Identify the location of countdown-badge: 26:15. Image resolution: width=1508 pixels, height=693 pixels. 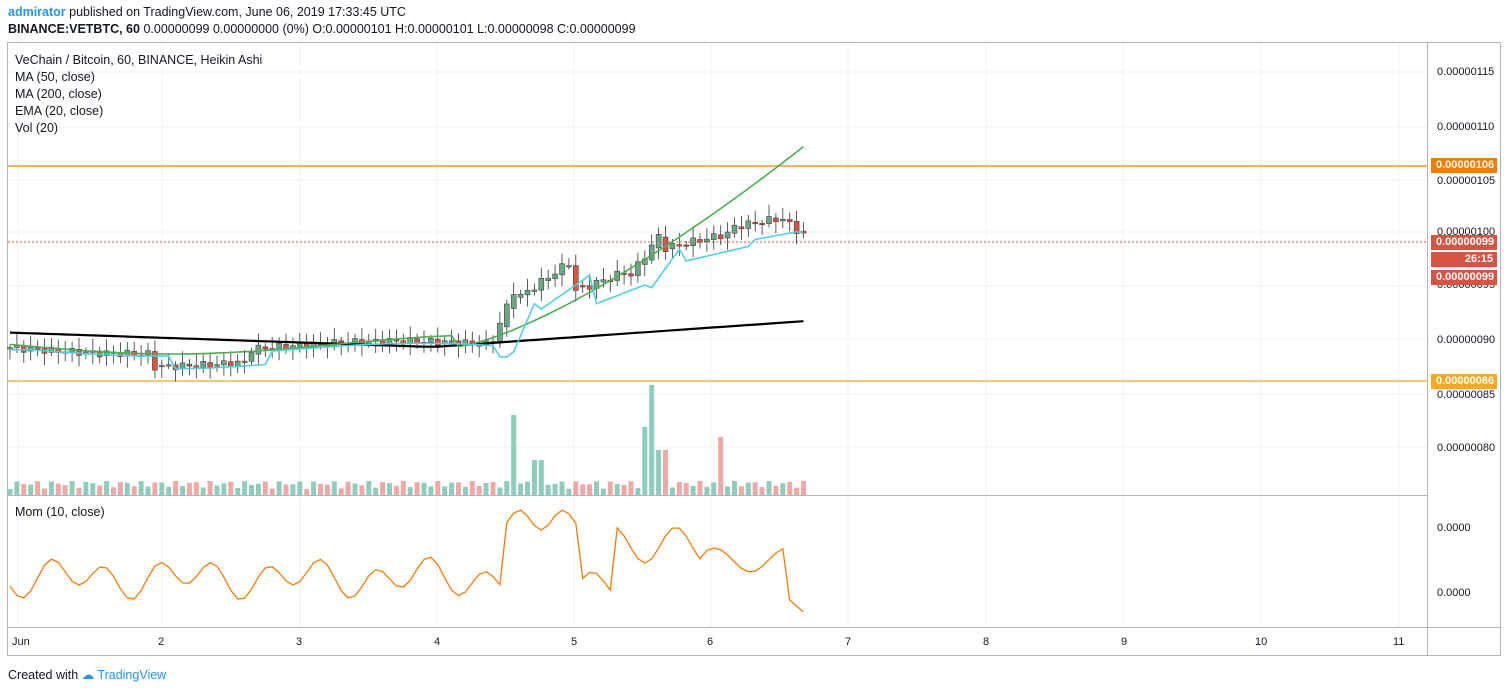
(1464, 259).